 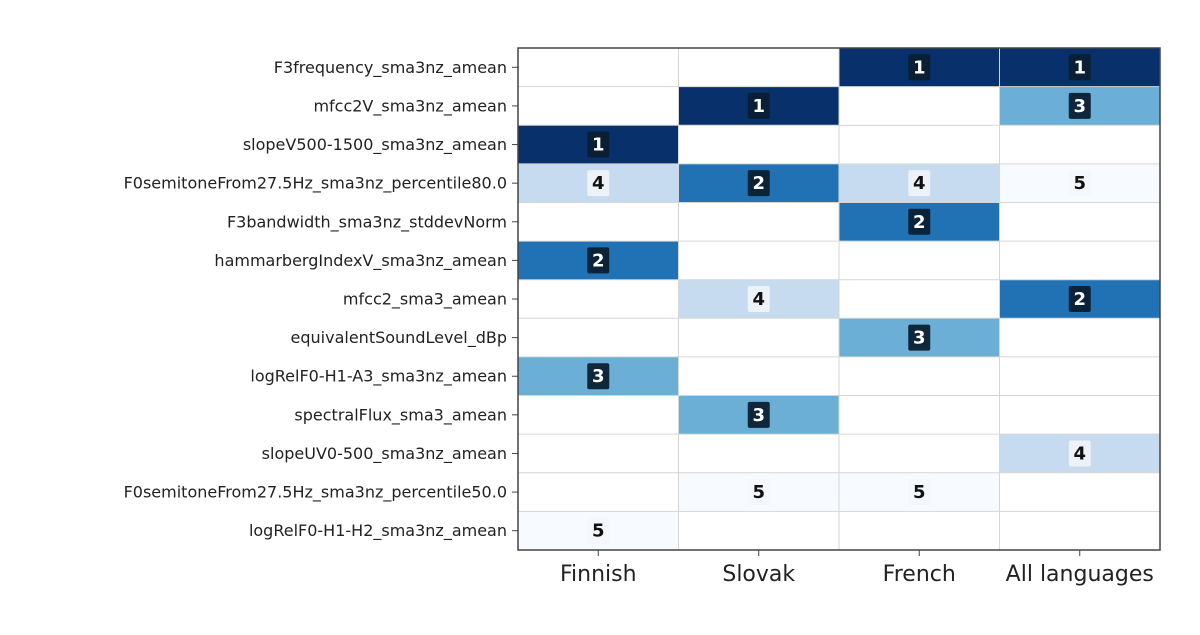 I want to click on column-label: Finnish, so click(x=598, y=574).